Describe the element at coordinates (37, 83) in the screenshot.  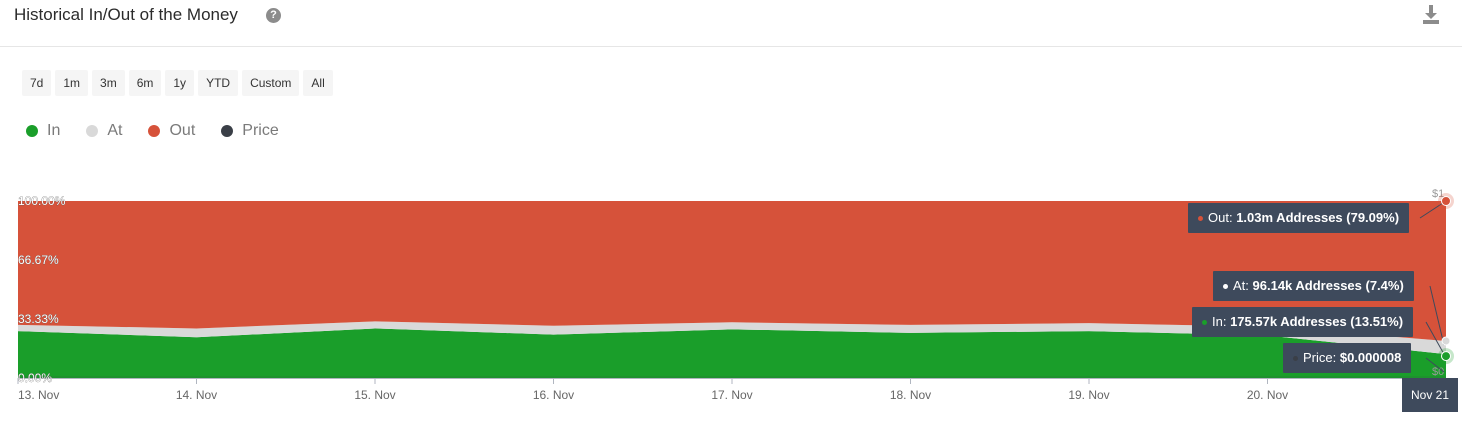
I see `range-7d-button: 7d` at that location.